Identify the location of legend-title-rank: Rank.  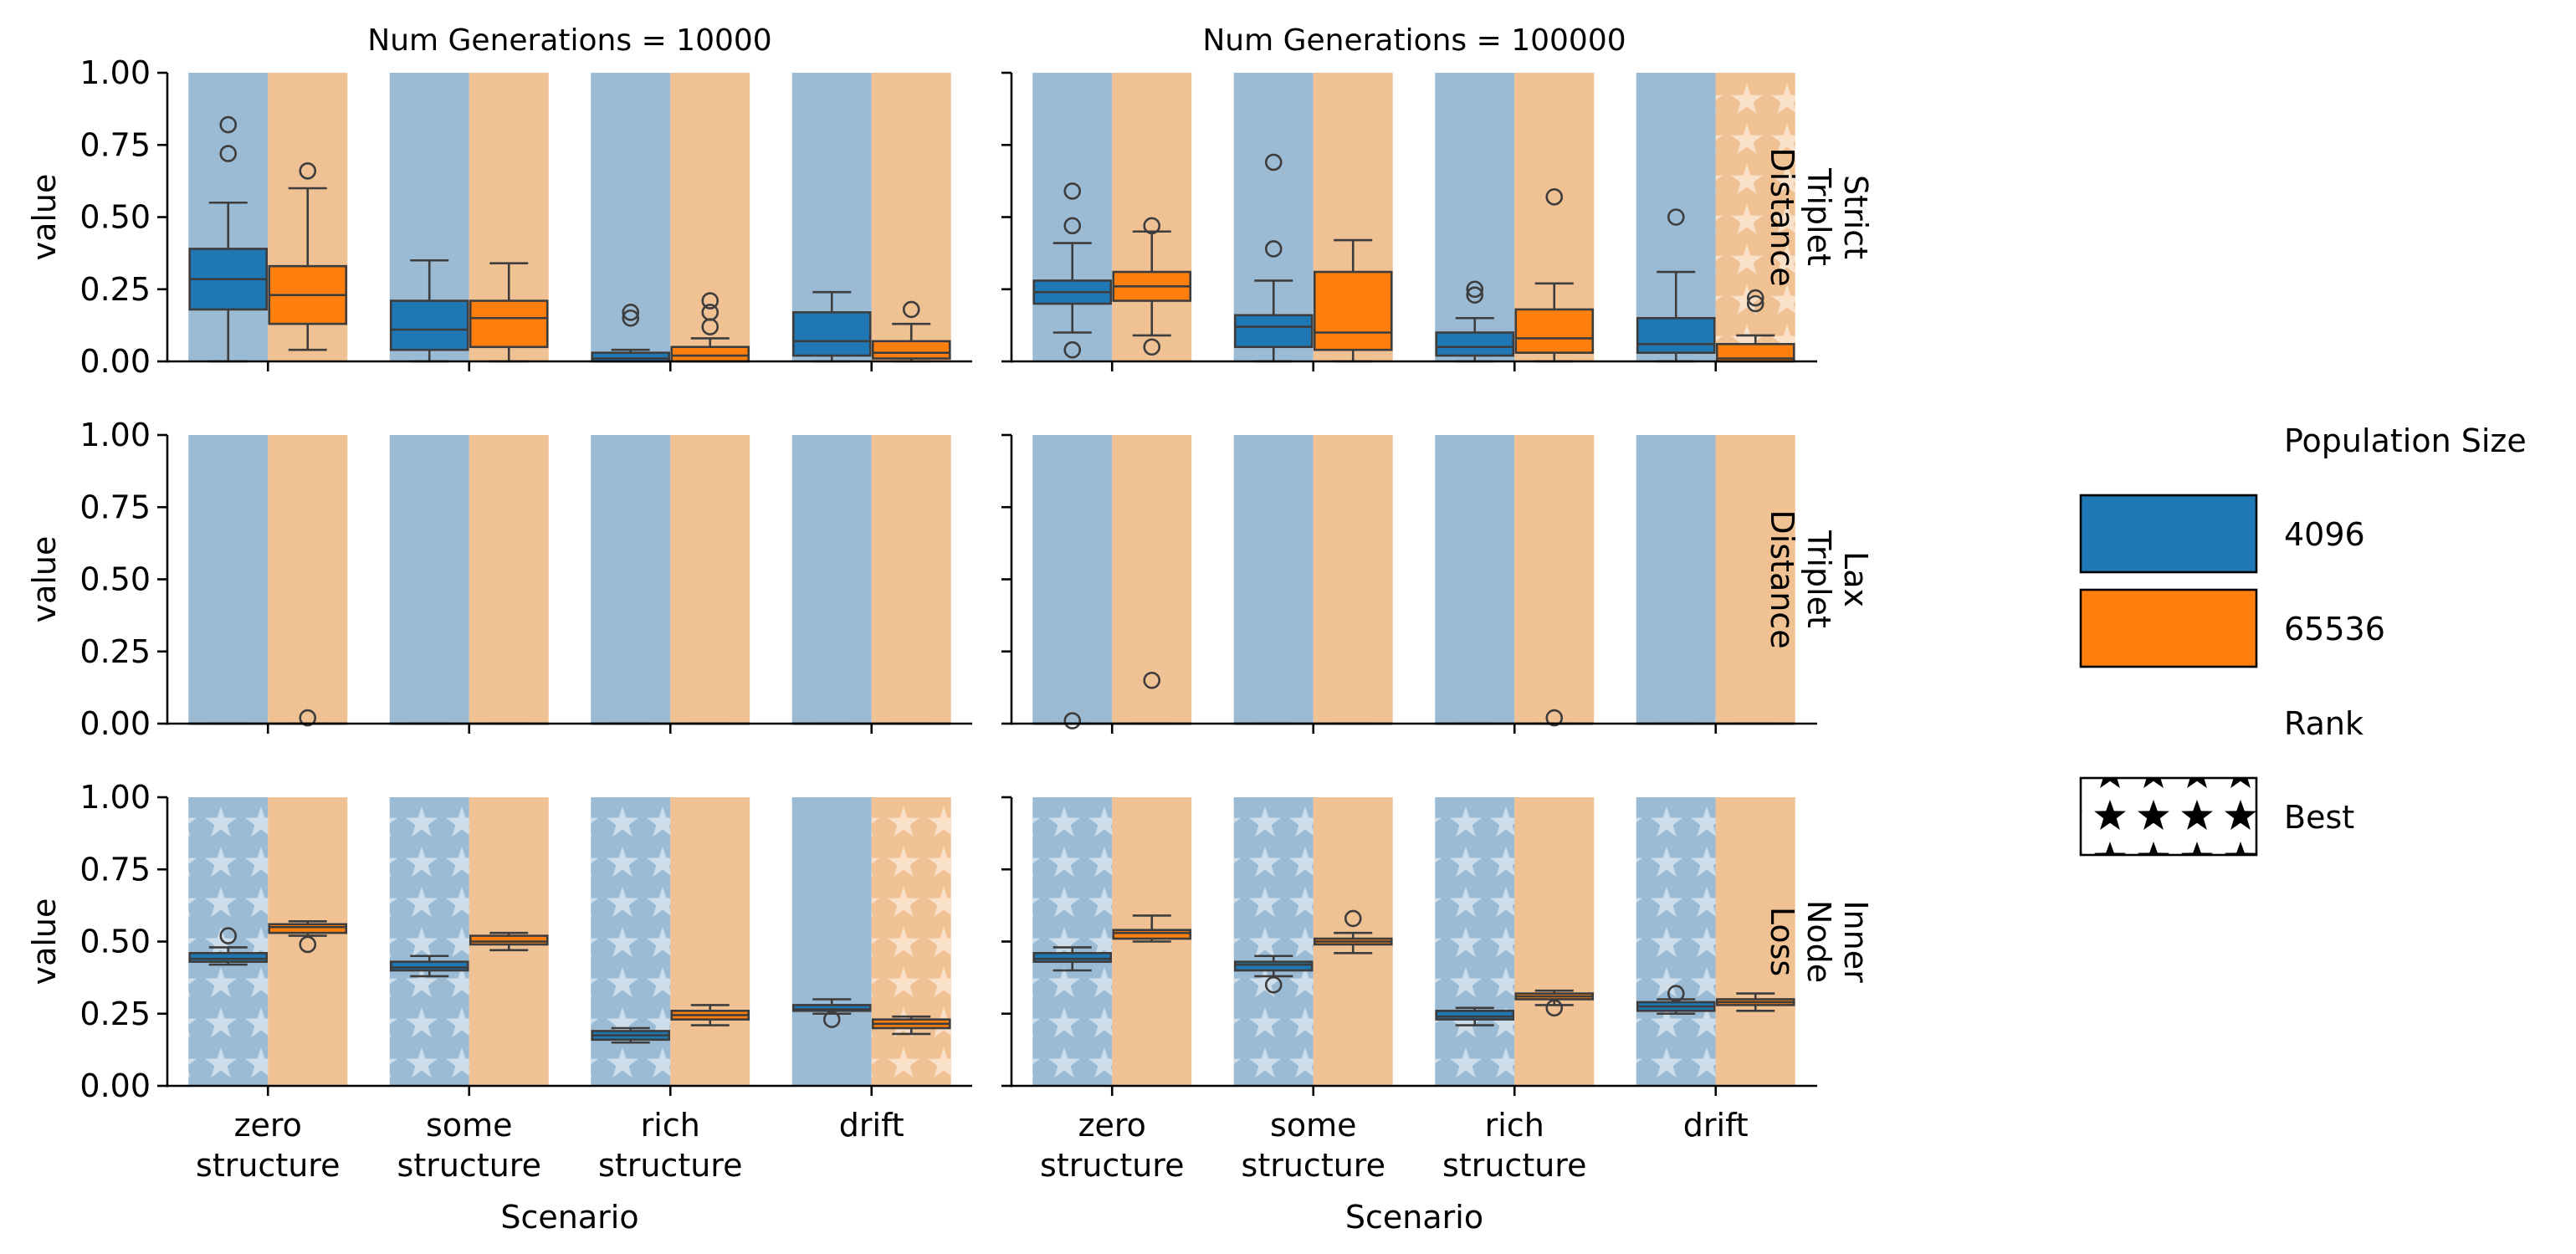
(2324, 723).